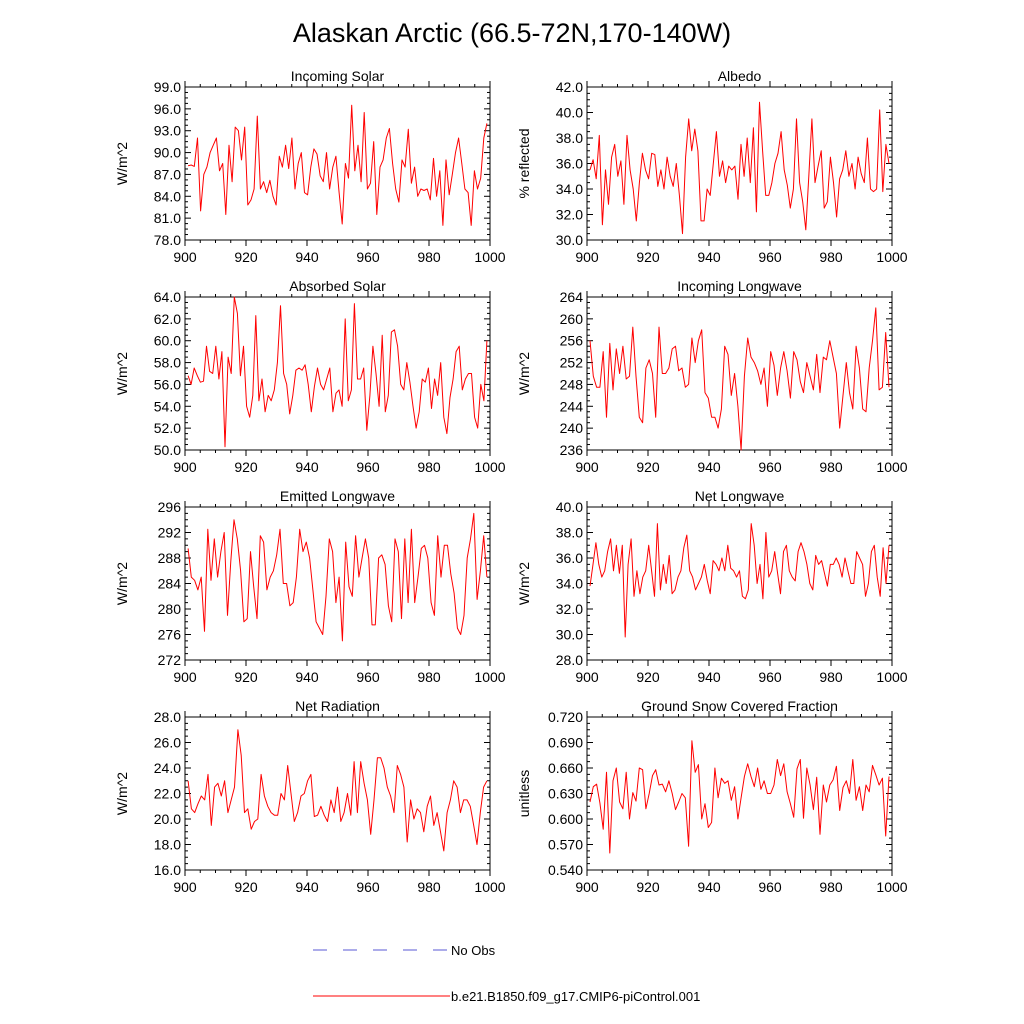  I want to click on y-tick-label: 0.690, so click(565, 743).